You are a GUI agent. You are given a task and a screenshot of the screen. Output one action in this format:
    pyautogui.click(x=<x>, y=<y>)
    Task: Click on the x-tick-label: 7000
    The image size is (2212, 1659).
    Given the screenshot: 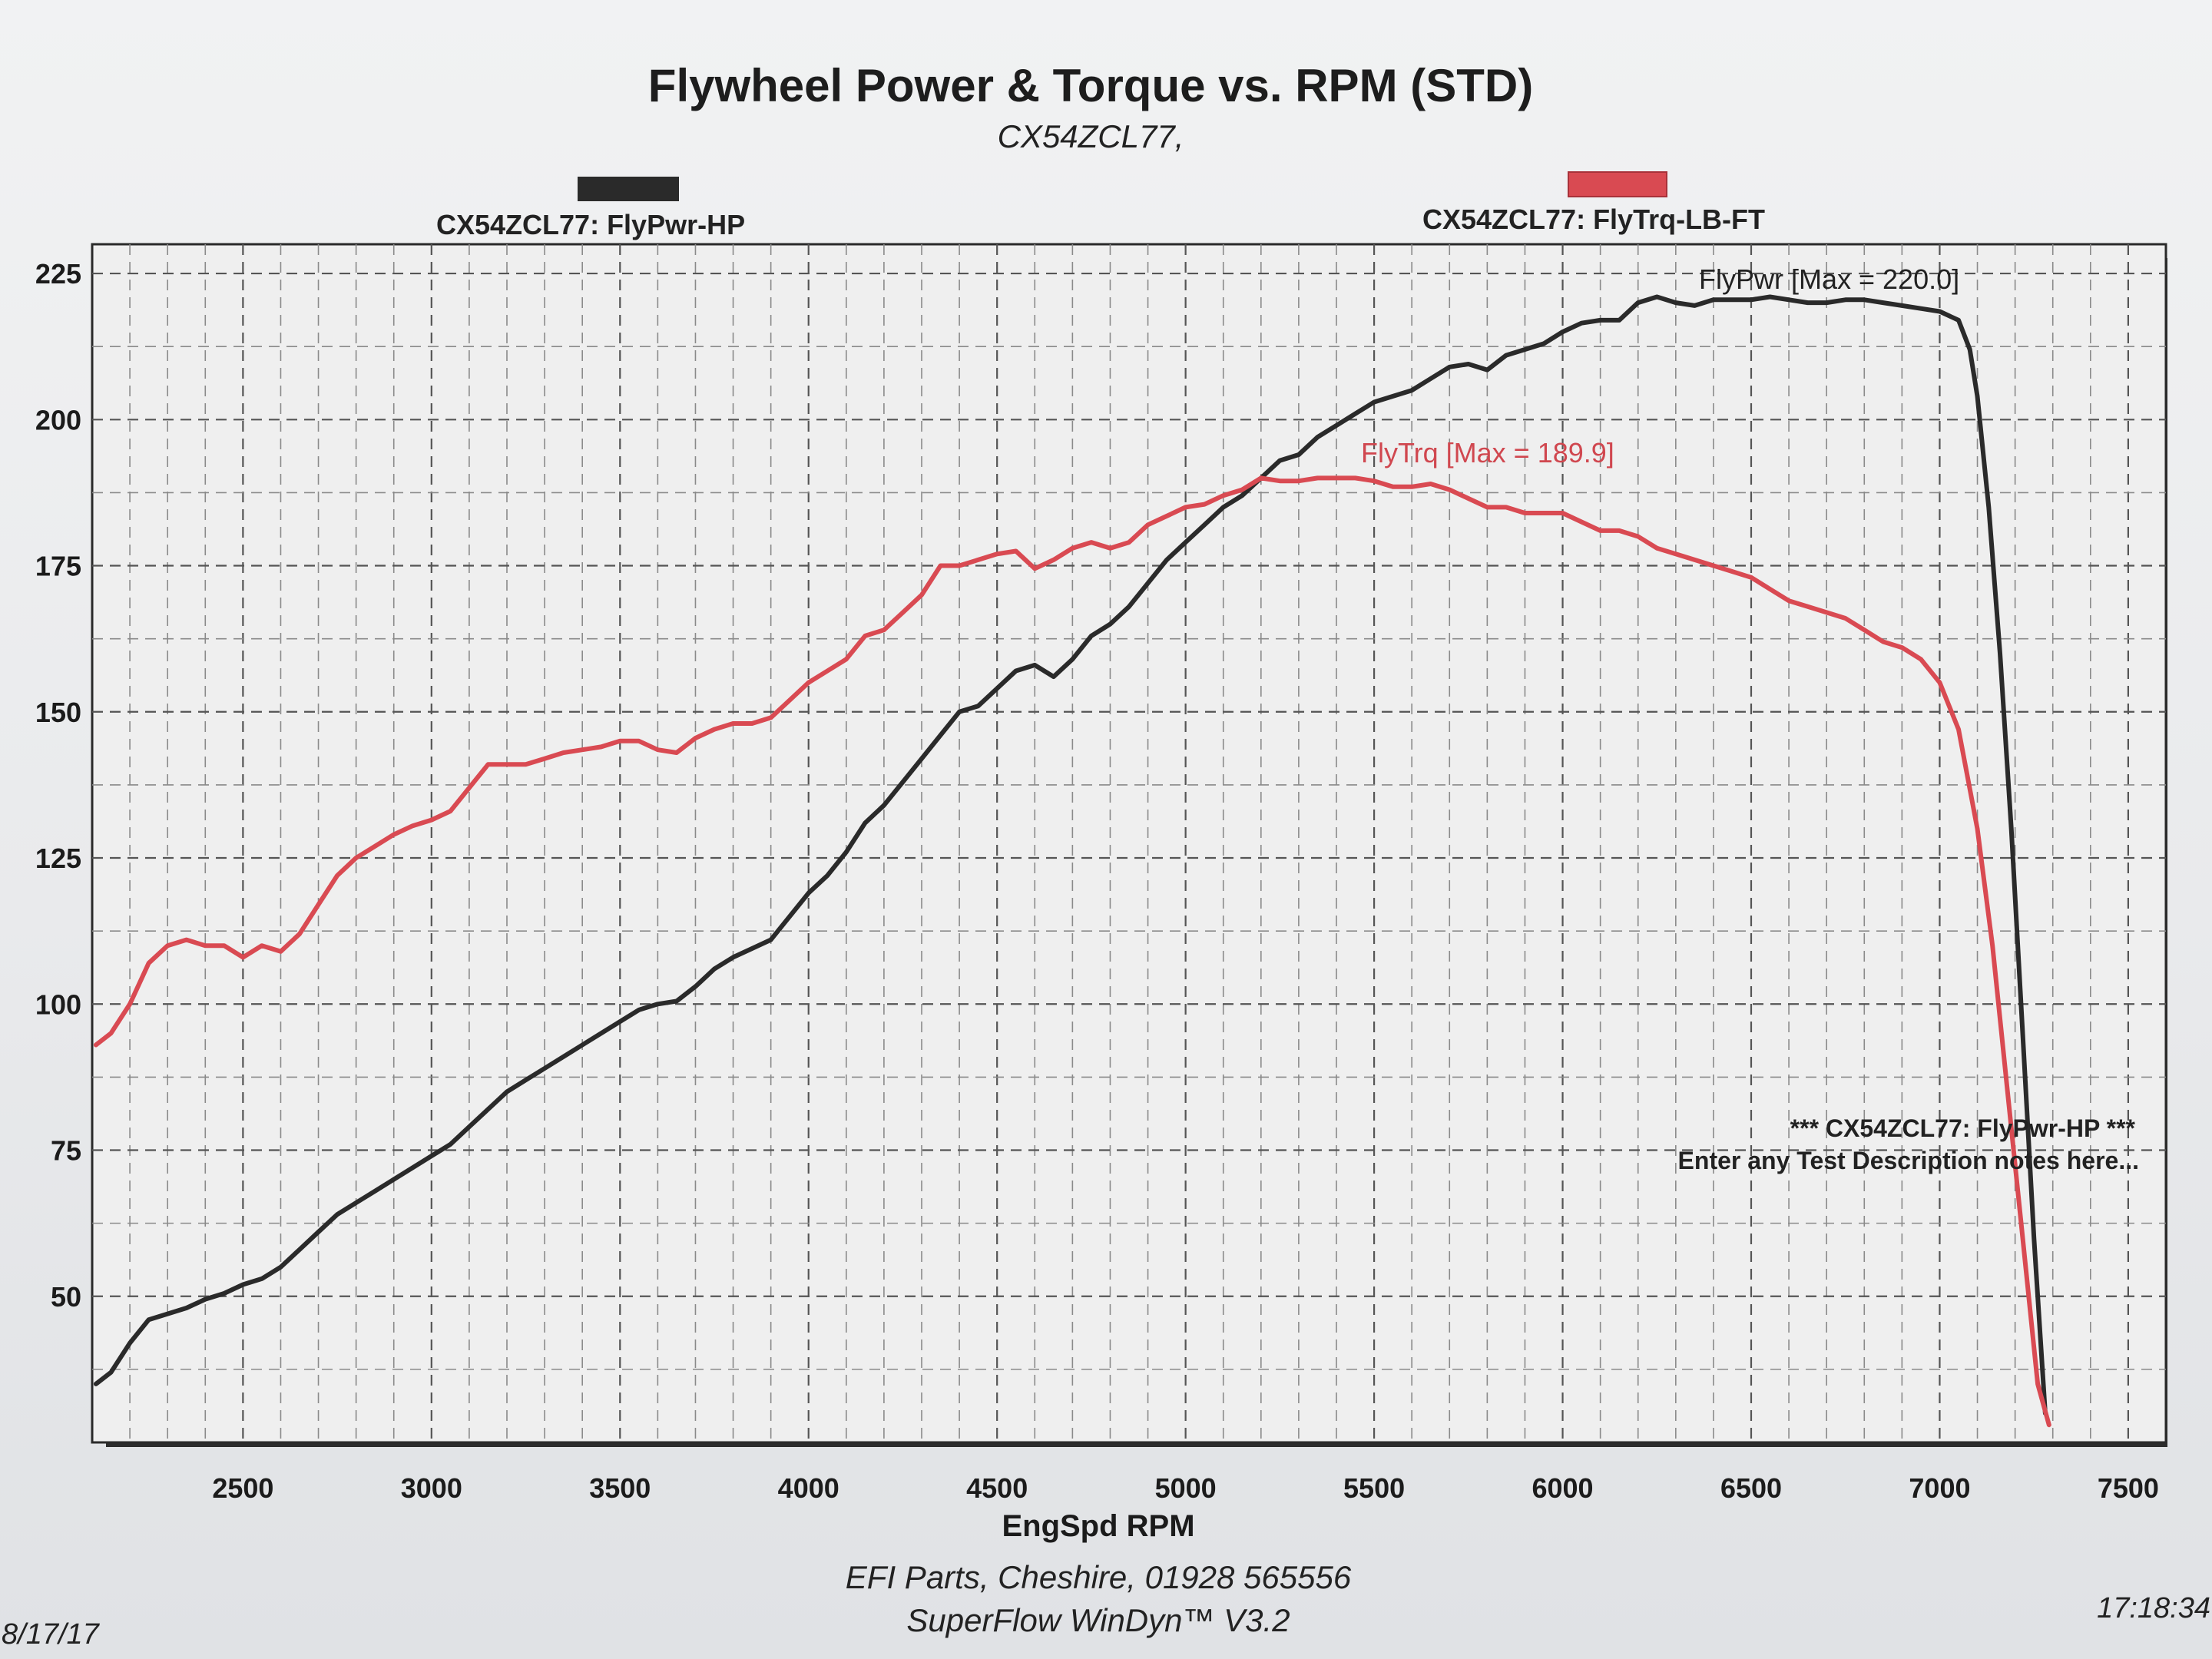 What is the action you would take?
    pyautogui.click(x=1940, y=1488)
    